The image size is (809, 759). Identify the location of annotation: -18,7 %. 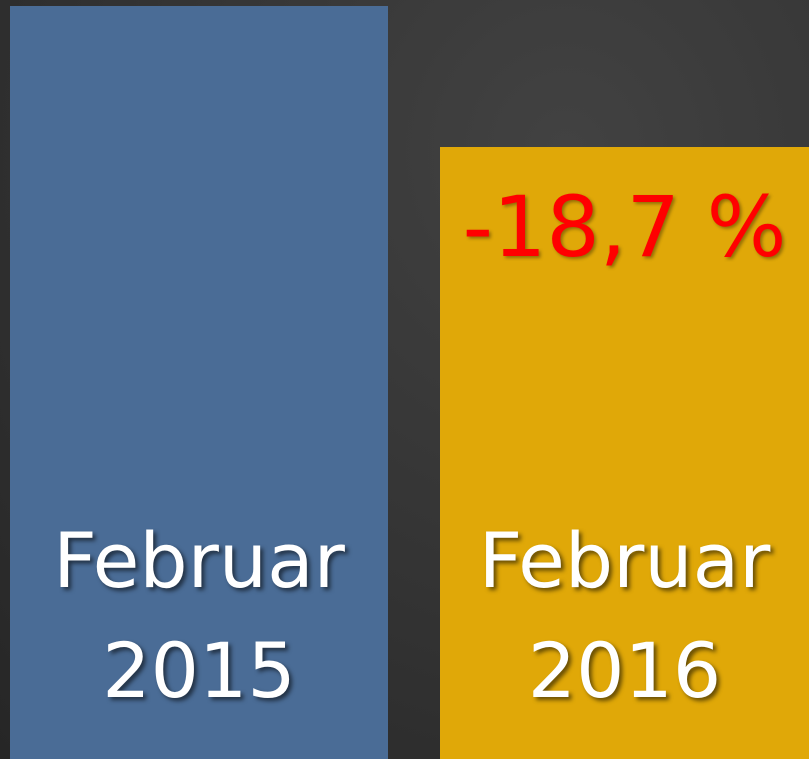
(624, 227).